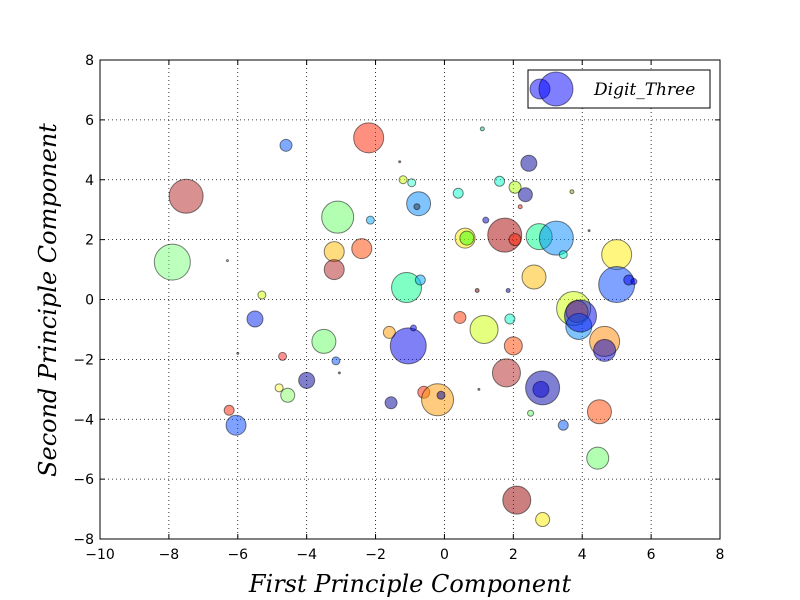 The image size is (800, 600). What do you see at coordinates (720, 555) in the screenshot?
I see `x-tick-label: 8` at bounding box center [720, 555].